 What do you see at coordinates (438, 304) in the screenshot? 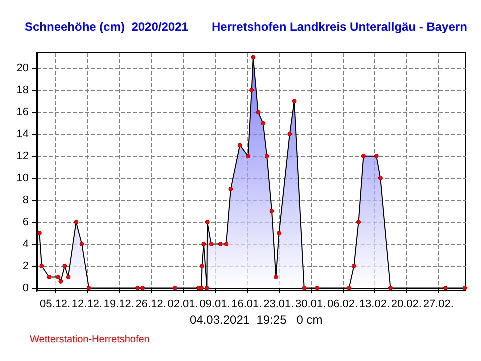
I see `x-tick-label: 27.02.` at bounding box center [438, 304].